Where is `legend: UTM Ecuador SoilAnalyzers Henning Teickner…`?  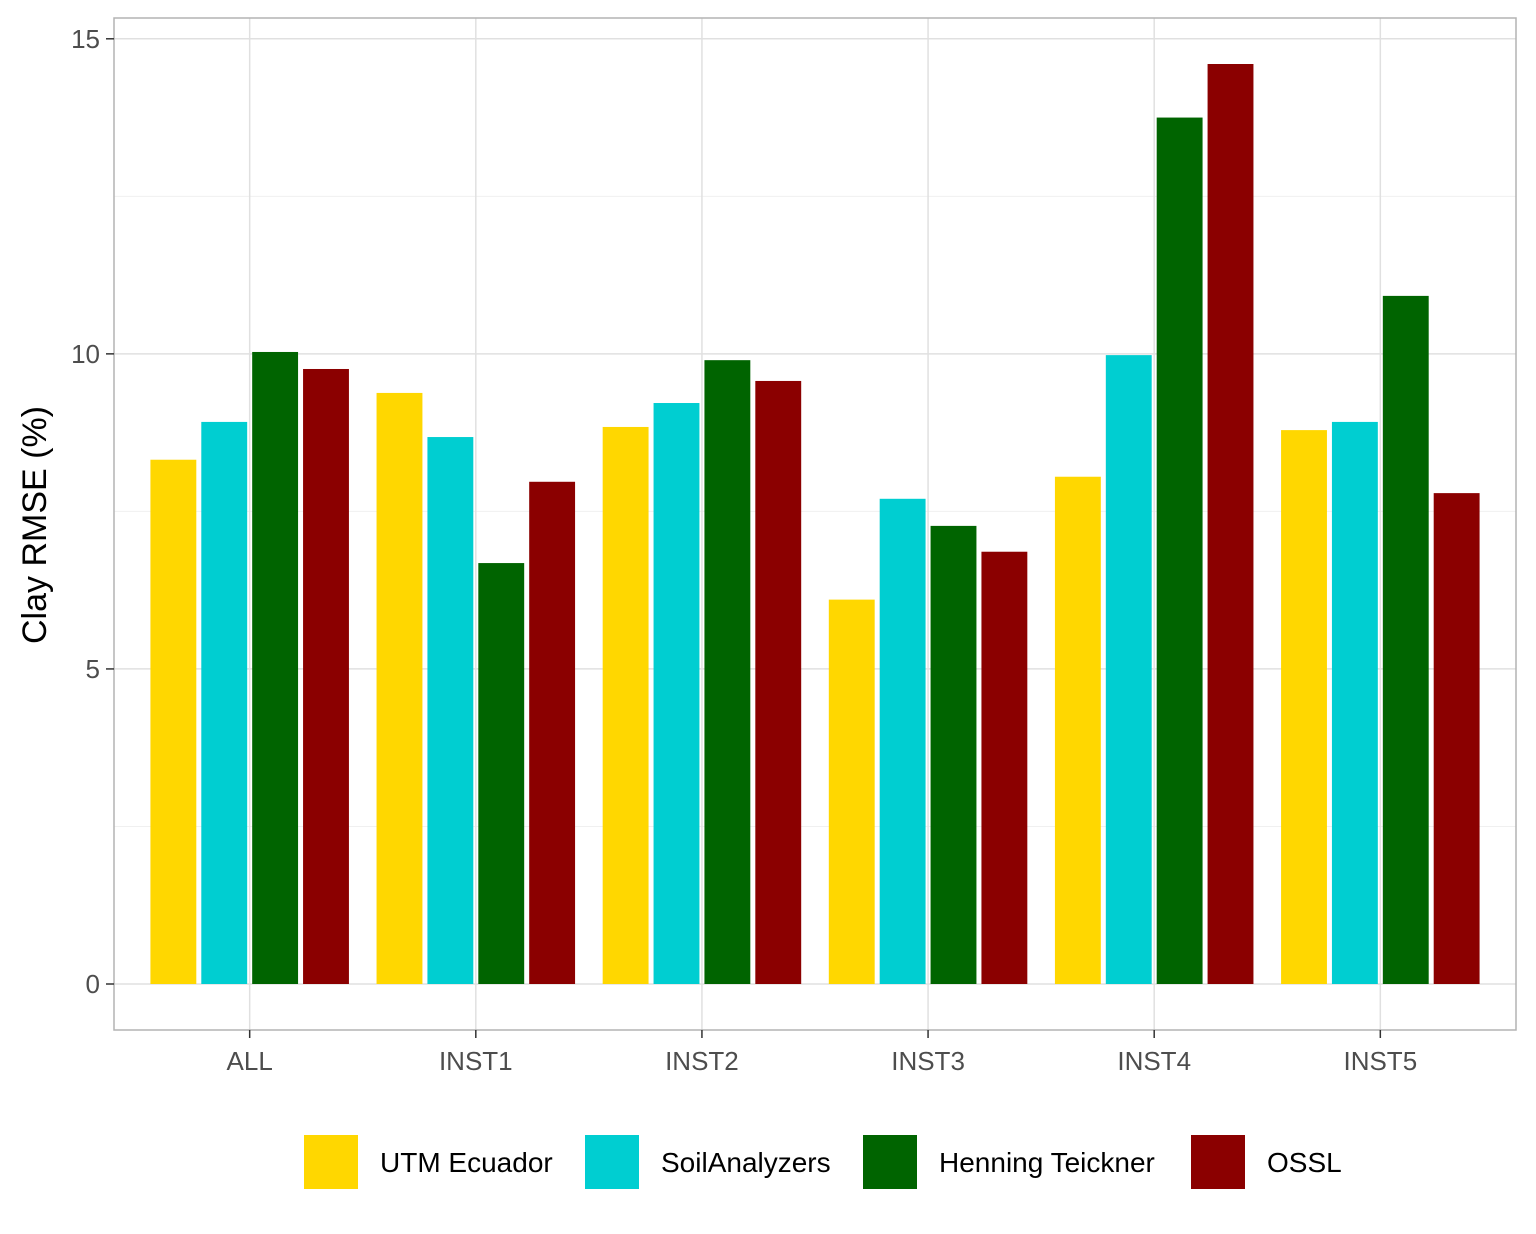 legend: UTM Ecuador SoilAnalyzers Henning Teickner… is located at coordinates (823, 1162).